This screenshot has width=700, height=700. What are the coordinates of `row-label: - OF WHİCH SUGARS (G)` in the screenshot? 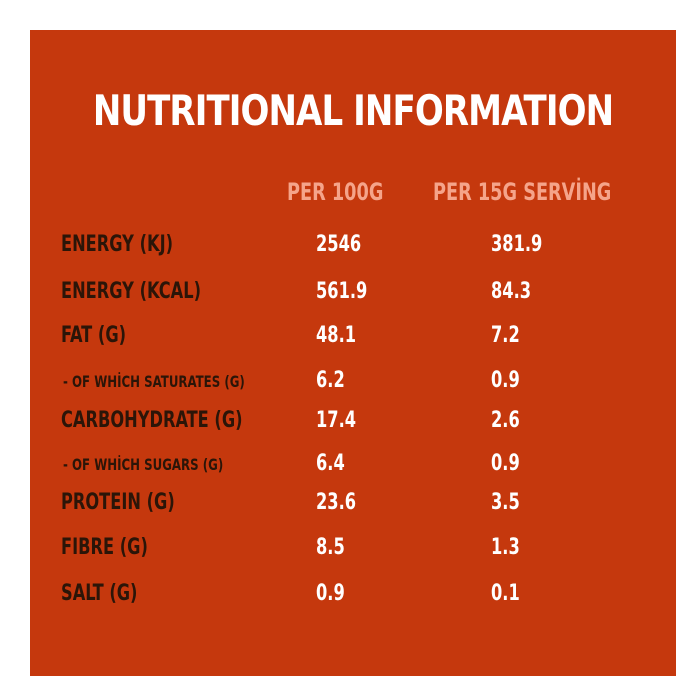 It's located at (143, 464).